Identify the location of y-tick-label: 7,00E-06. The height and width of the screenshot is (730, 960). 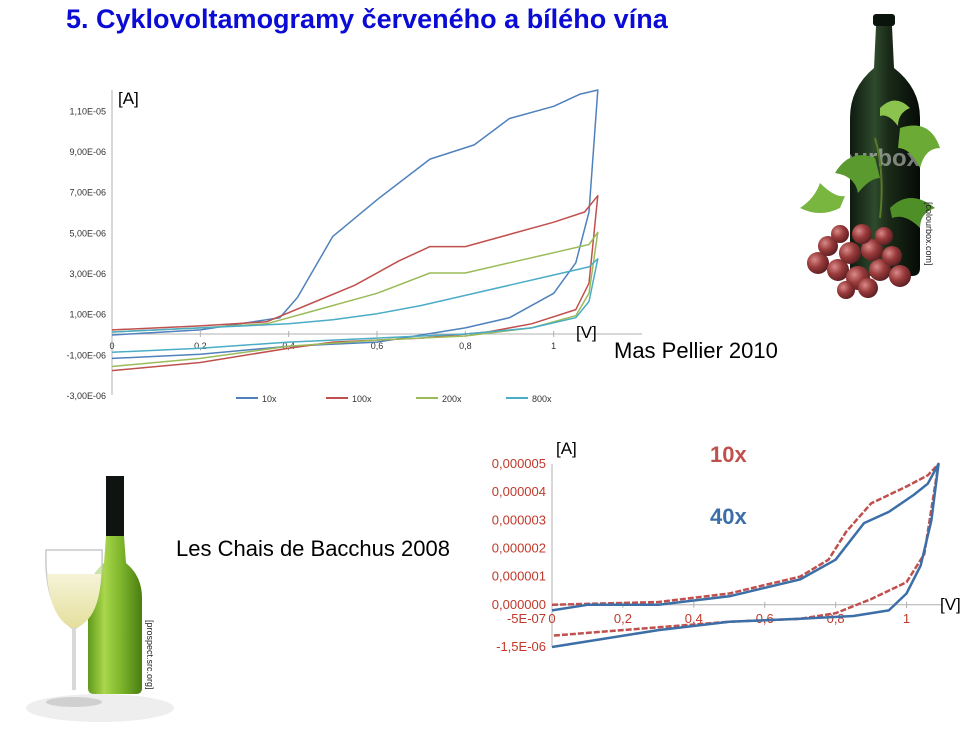
(87, 193).